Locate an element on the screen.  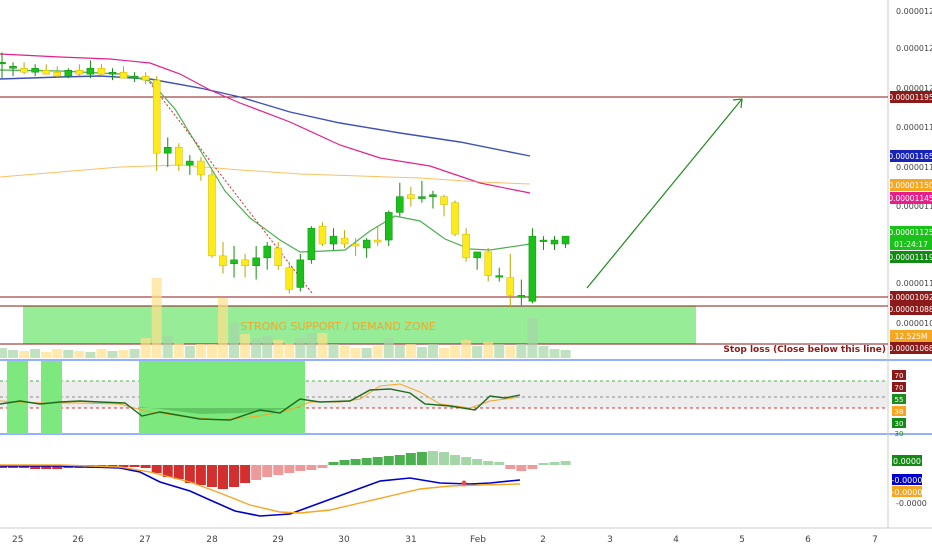
macd-tick: 0.0000 is located at coordinates (907, 461).